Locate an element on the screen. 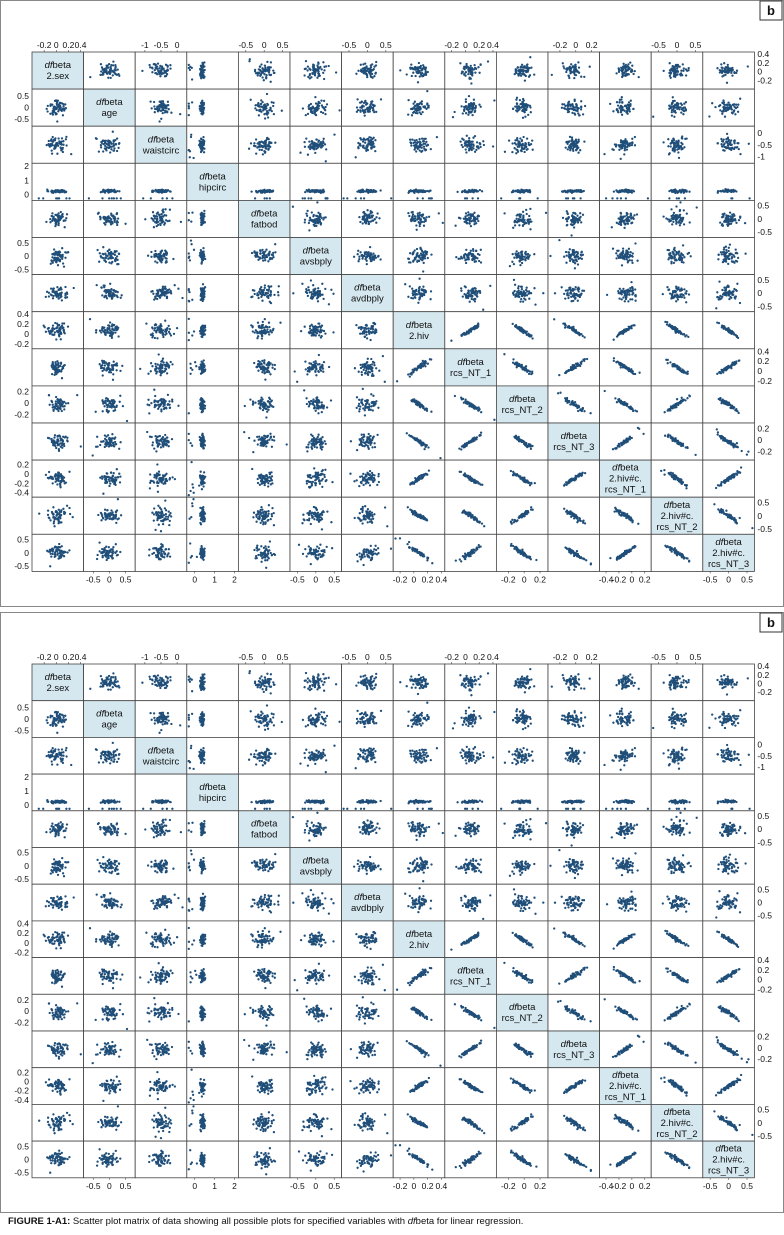  diag-label-variable: fatbod is located at coordinates (264, 224).